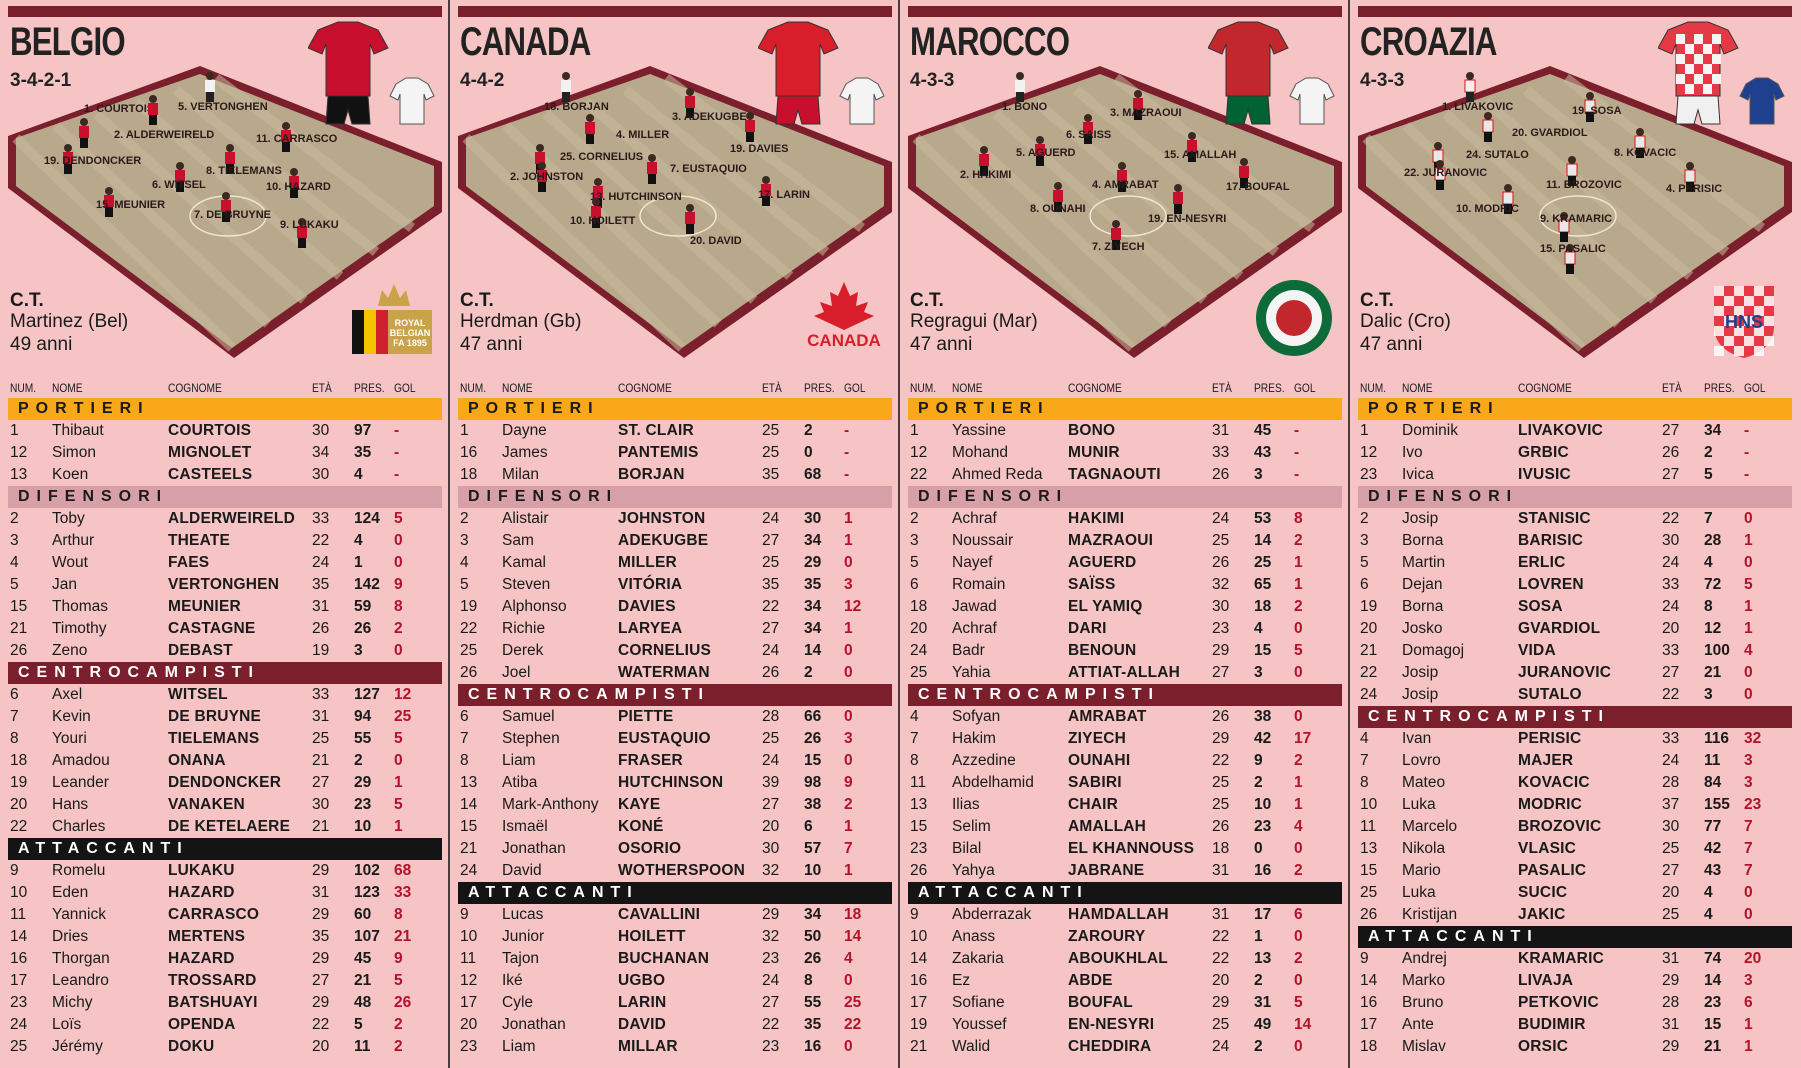 The width and height of the screenshot is (1801, 1068). I want to click on pitch-player-label: 10. MODRIC, so click(1487, 209).